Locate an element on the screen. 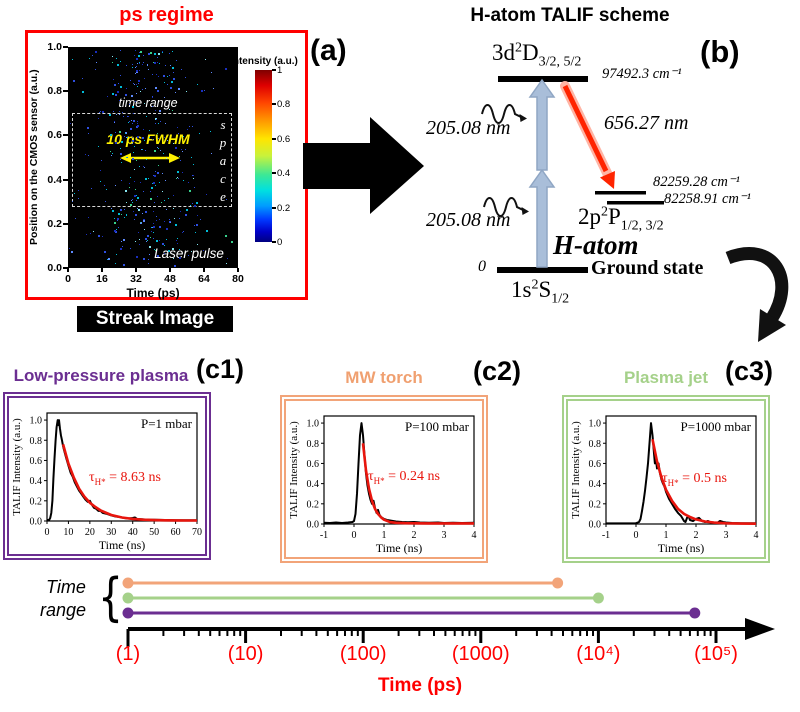 The width and height of the screenshot is (800, 712). x-tick-label: -1 is located at coordinates (606, 535).